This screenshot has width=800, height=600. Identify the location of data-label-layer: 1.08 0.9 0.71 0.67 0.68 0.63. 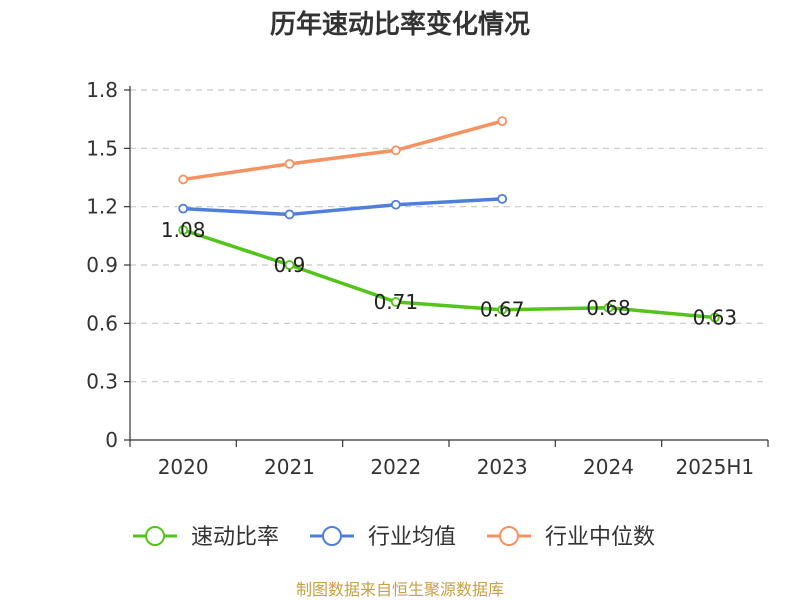
(449, 274).